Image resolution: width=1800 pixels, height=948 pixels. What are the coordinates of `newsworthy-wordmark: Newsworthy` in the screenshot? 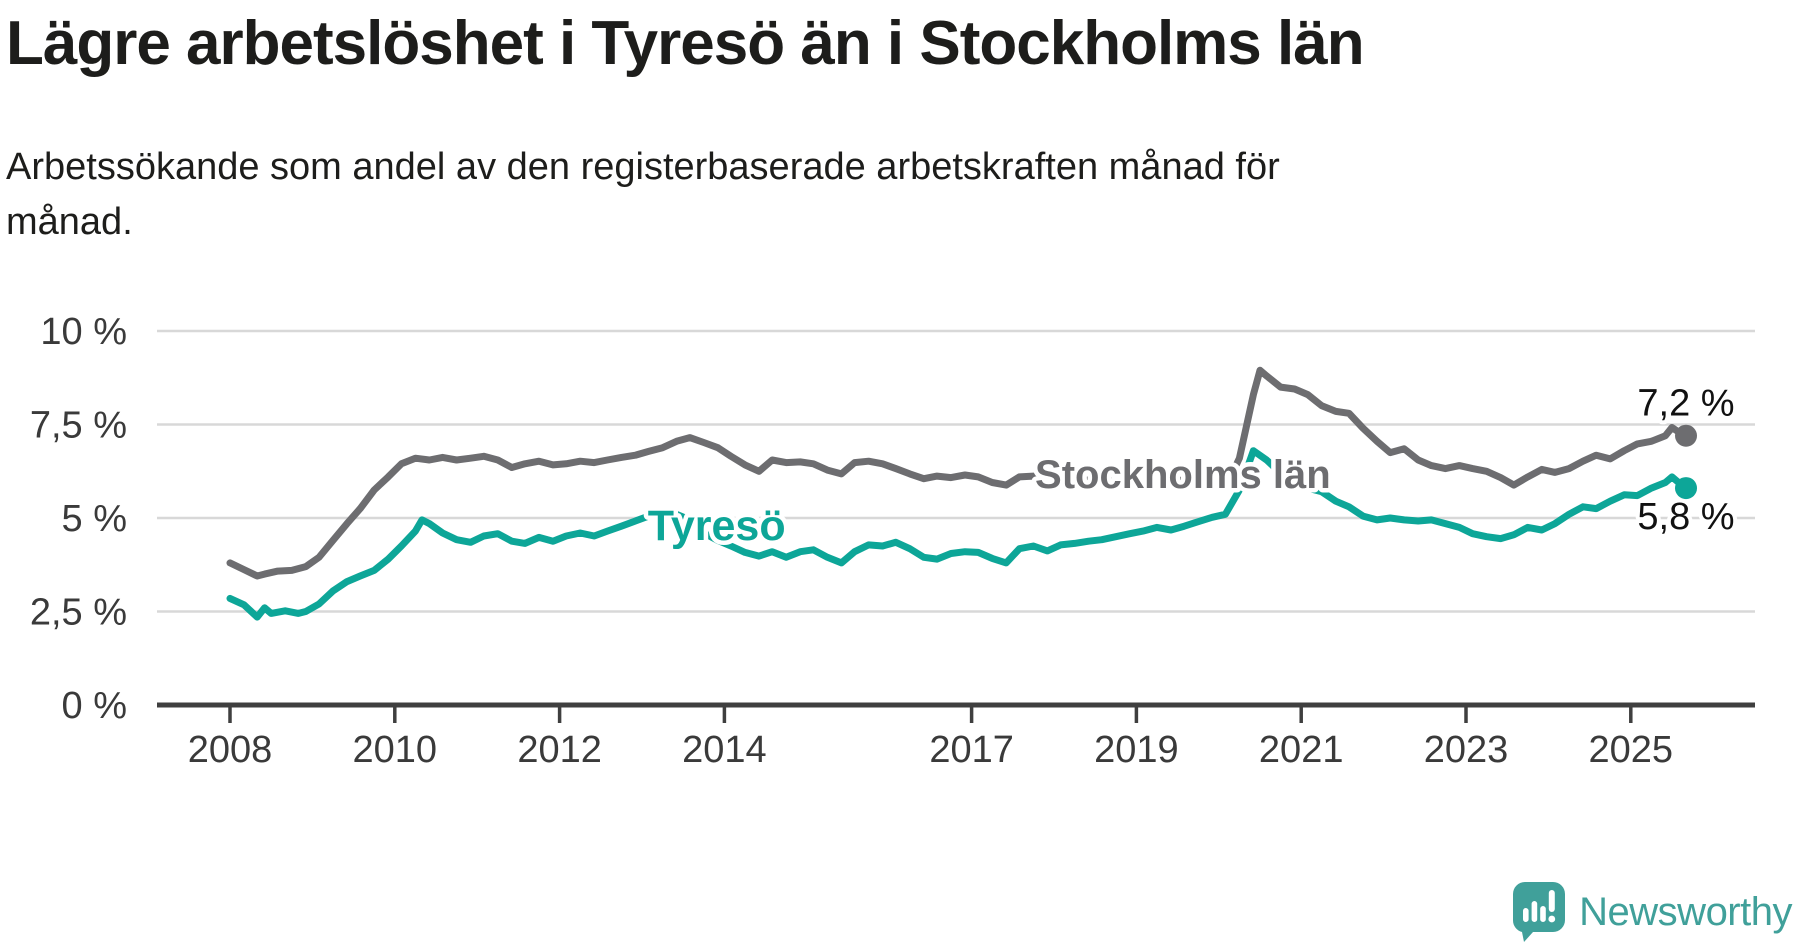 It's located at (1685, 911).